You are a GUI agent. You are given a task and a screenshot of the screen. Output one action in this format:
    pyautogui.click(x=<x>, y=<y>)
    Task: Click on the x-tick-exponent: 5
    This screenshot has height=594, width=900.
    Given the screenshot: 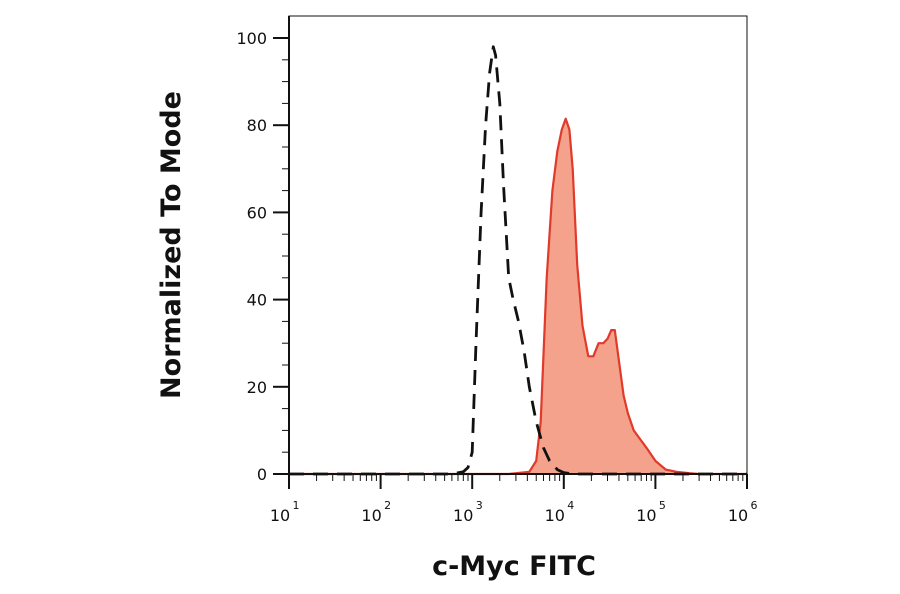 What is the action you would take?
    pyautogui.click(x=662, y=505)
    